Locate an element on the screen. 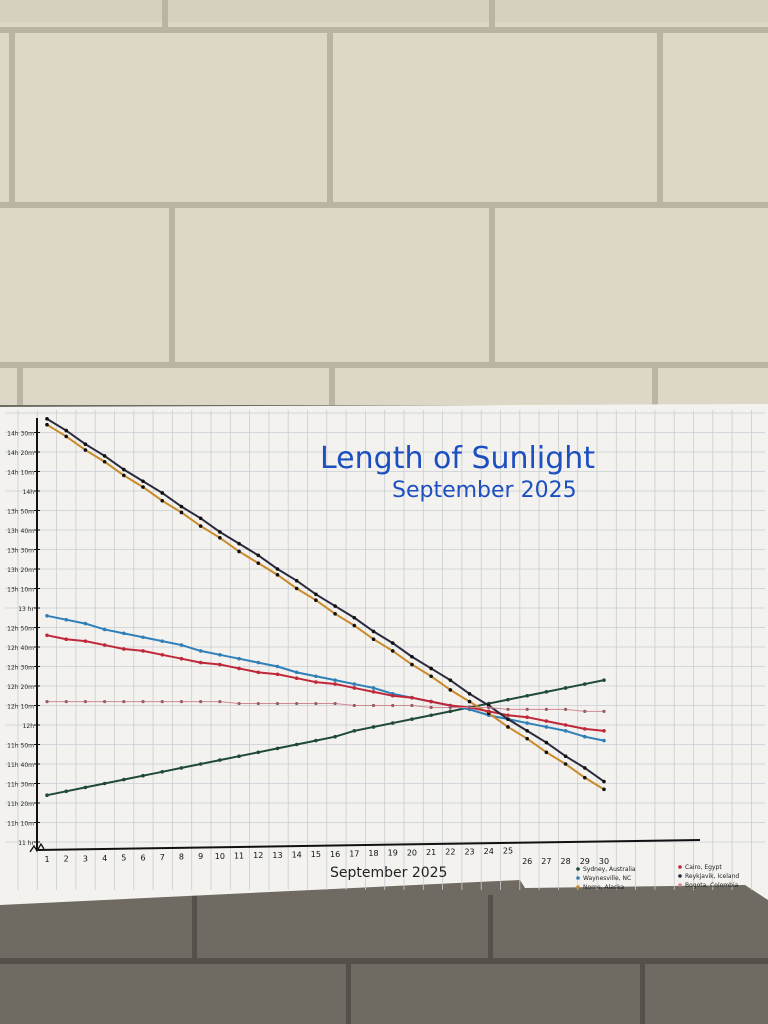 Image resolution: width=768 pixels, height=1024 pixels. legend-label: Reykjavik, Iceland is located at coordinates (712, 876).